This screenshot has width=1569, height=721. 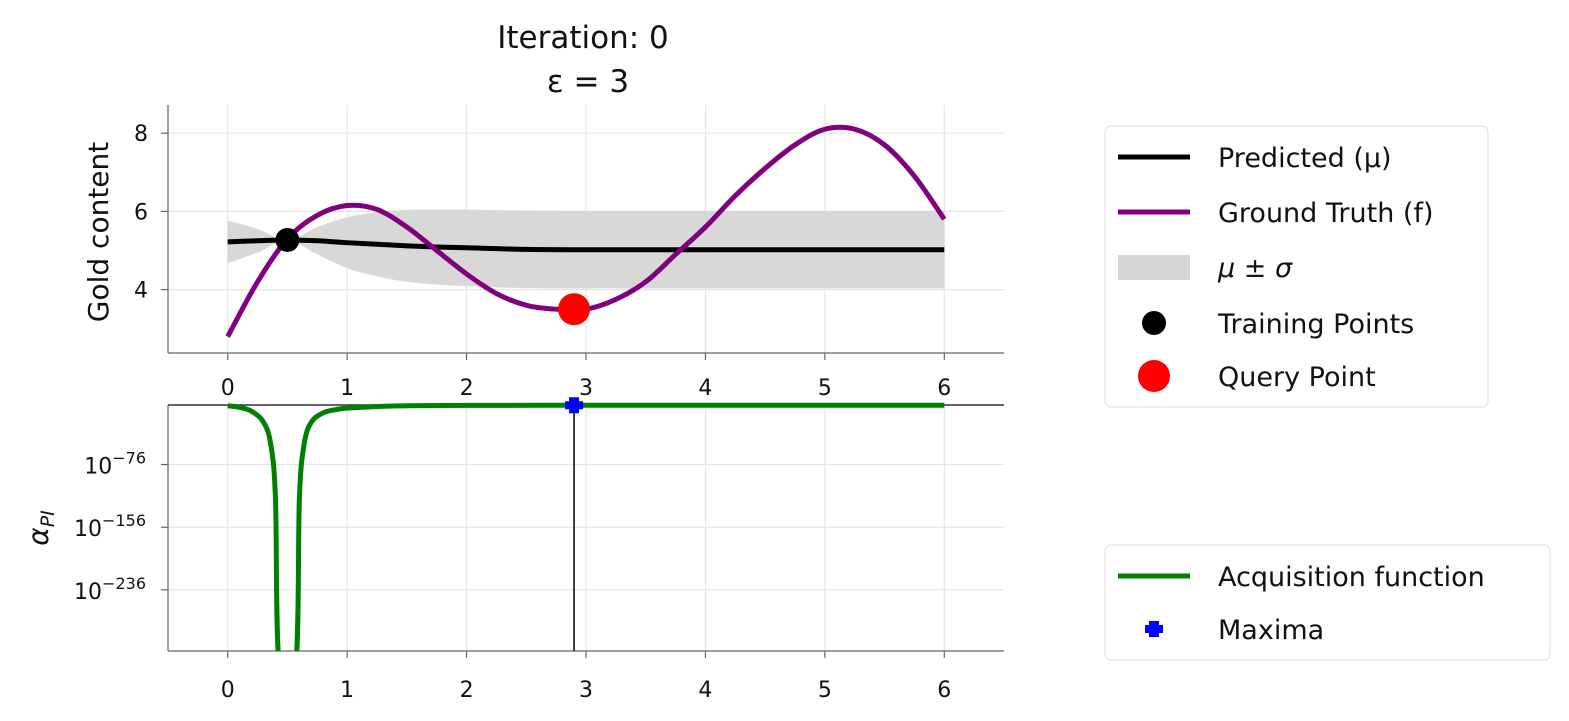 What do you see at coordinates (287, 239) in the screenshot?
I see `training-point` at bounding box center [287, 239].